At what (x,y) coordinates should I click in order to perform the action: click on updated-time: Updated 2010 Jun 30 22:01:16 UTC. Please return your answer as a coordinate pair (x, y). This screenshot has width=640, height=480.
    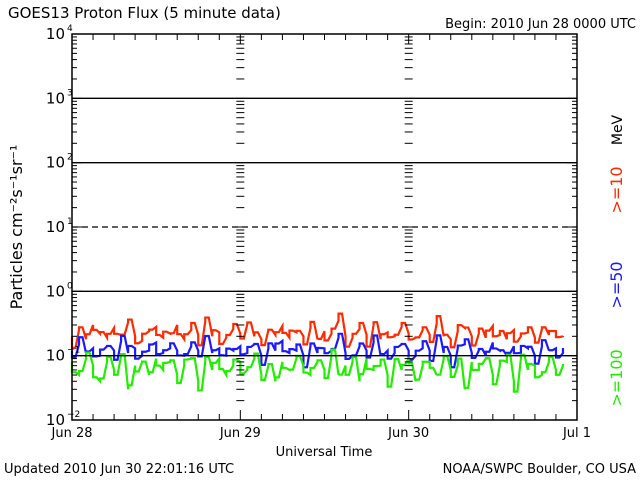
    Looking at the image, I should click on (119, 469).